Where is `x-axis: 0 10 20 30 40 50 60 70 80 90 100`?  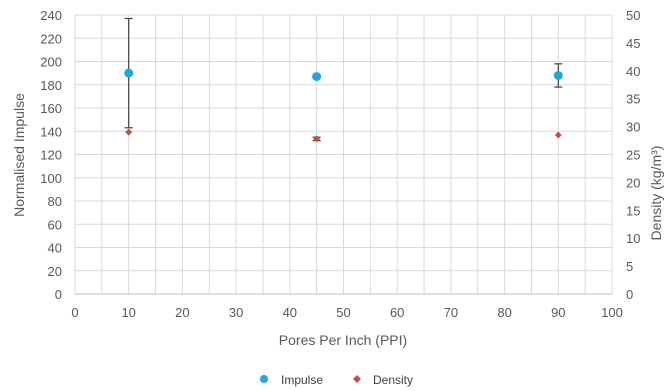 x-axis: 0 10 20 30 40 50 60 70 80 90 100 is located at coordinates (346, 312).